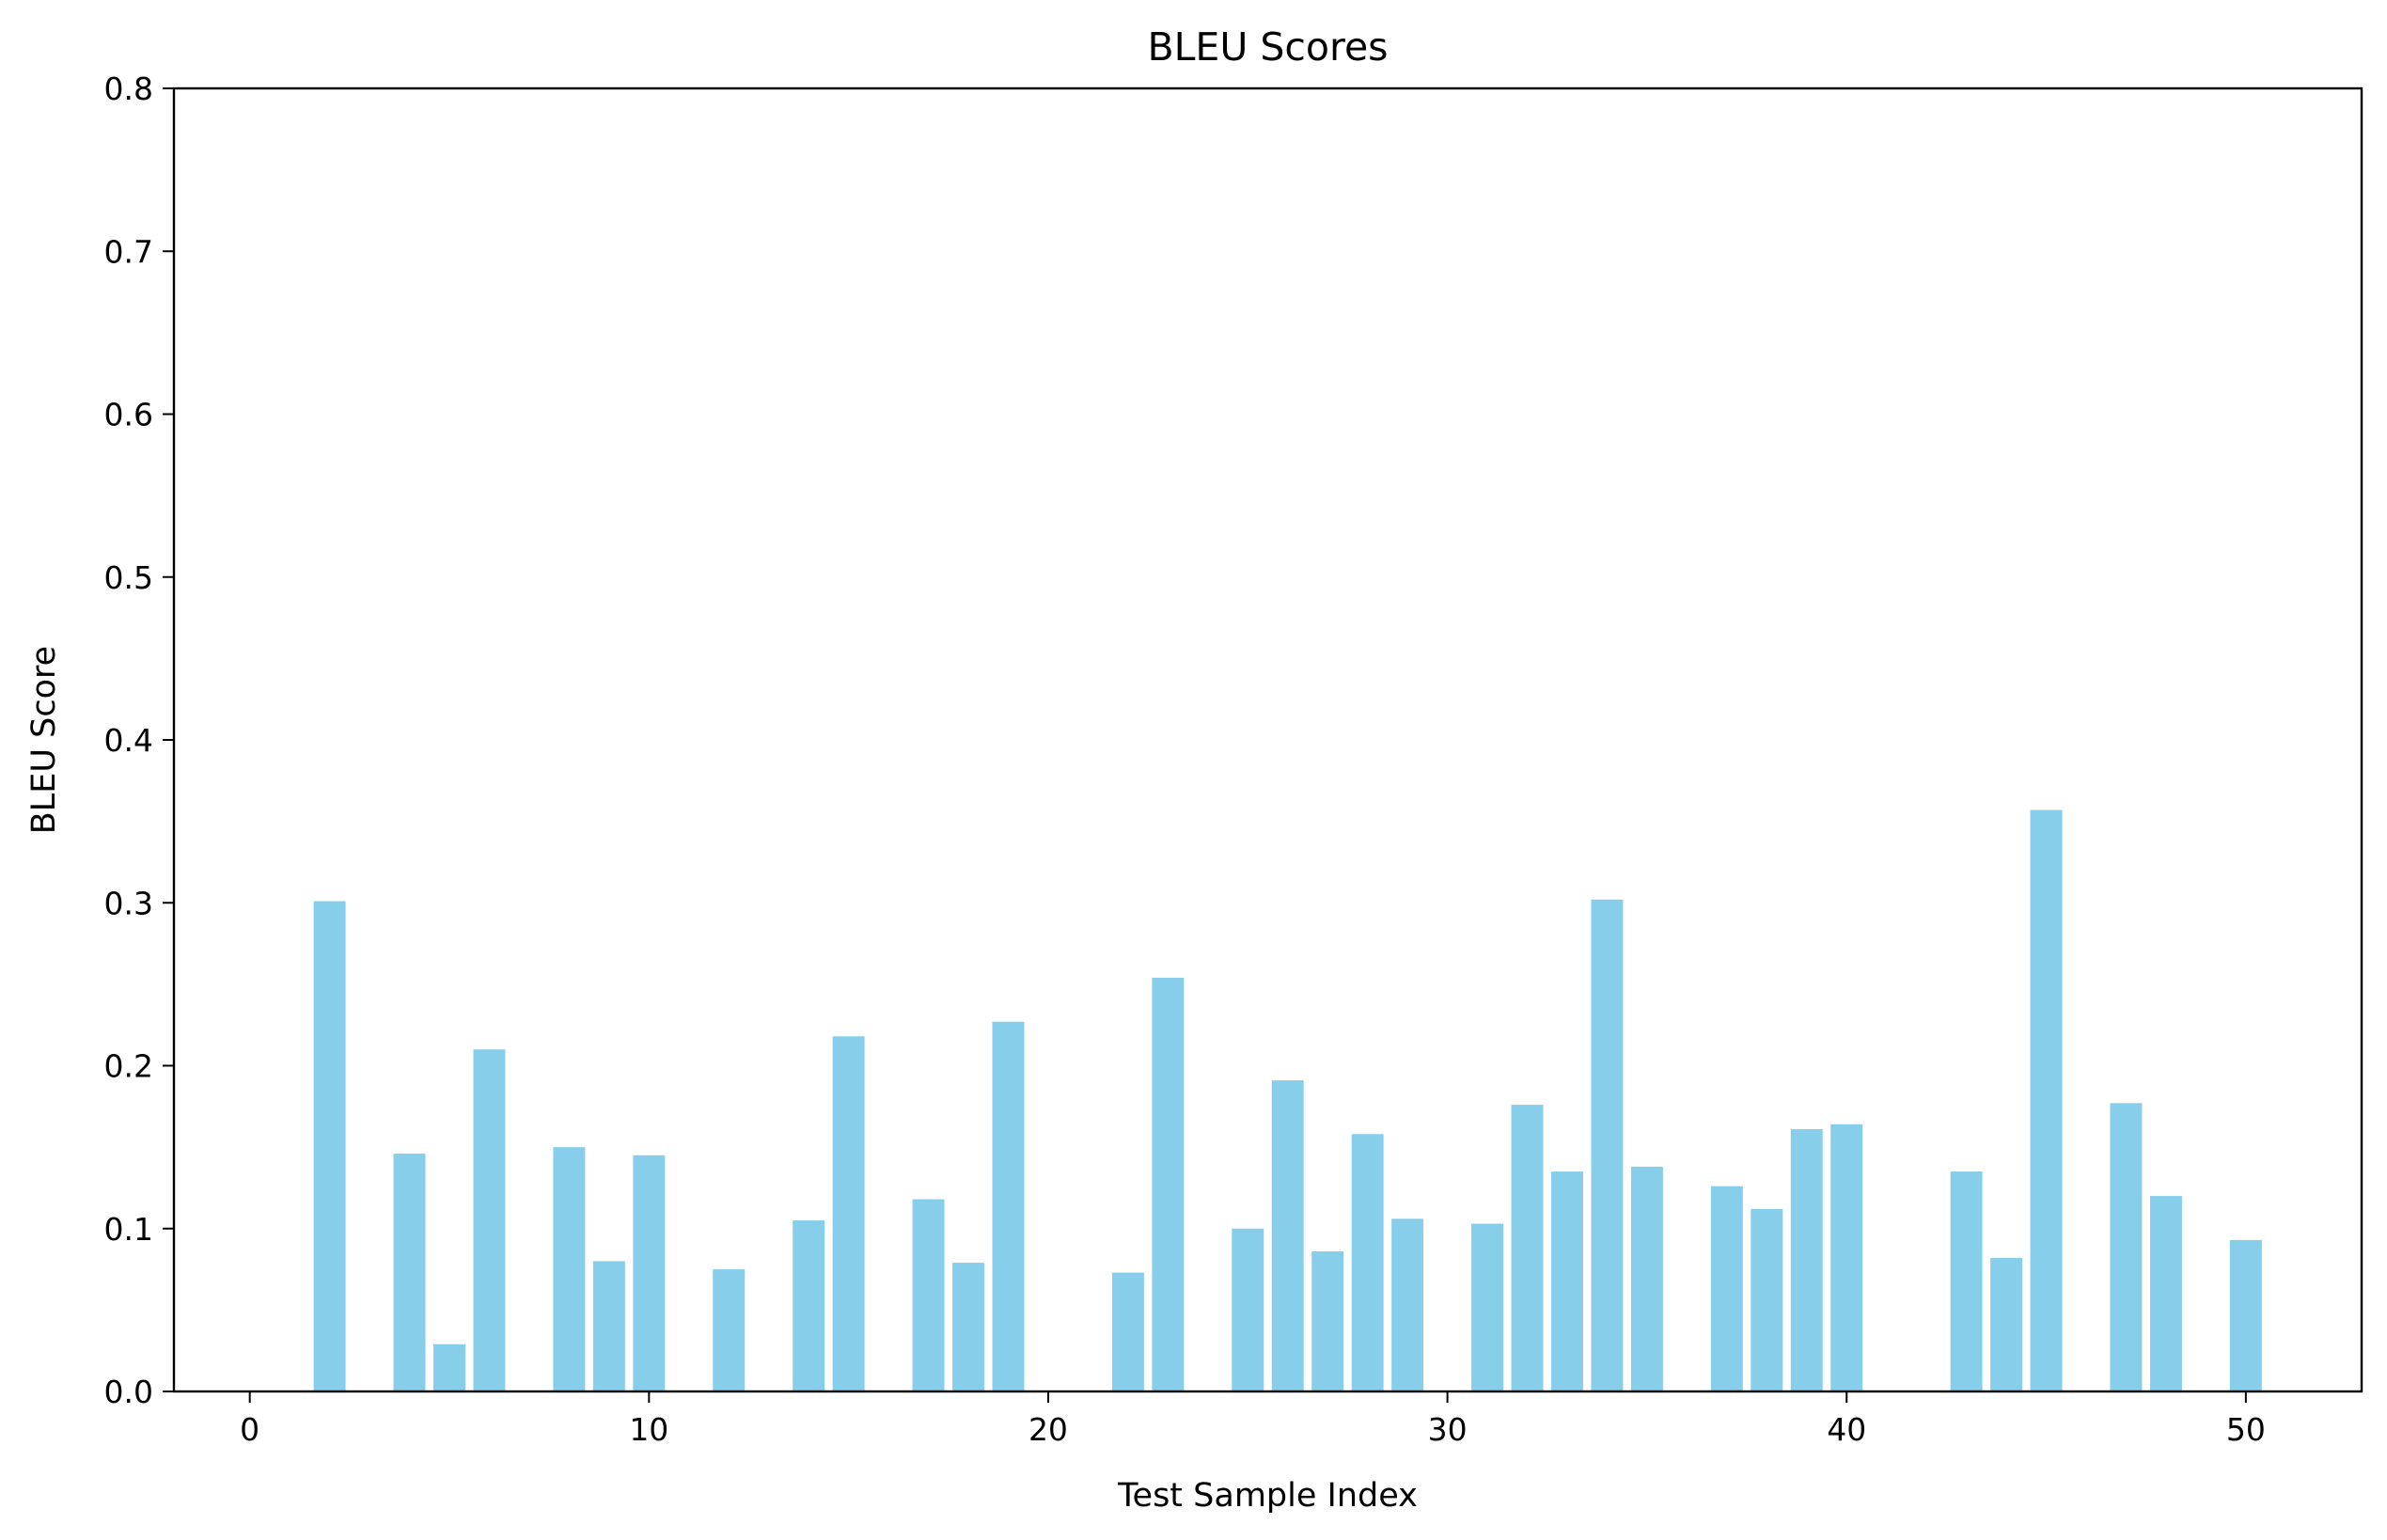  What do you see at coordinates (1267, 1496) in the screenshot?
I see `x-axis-title: Test Sample Index` at bounding box center [1267, 1496].